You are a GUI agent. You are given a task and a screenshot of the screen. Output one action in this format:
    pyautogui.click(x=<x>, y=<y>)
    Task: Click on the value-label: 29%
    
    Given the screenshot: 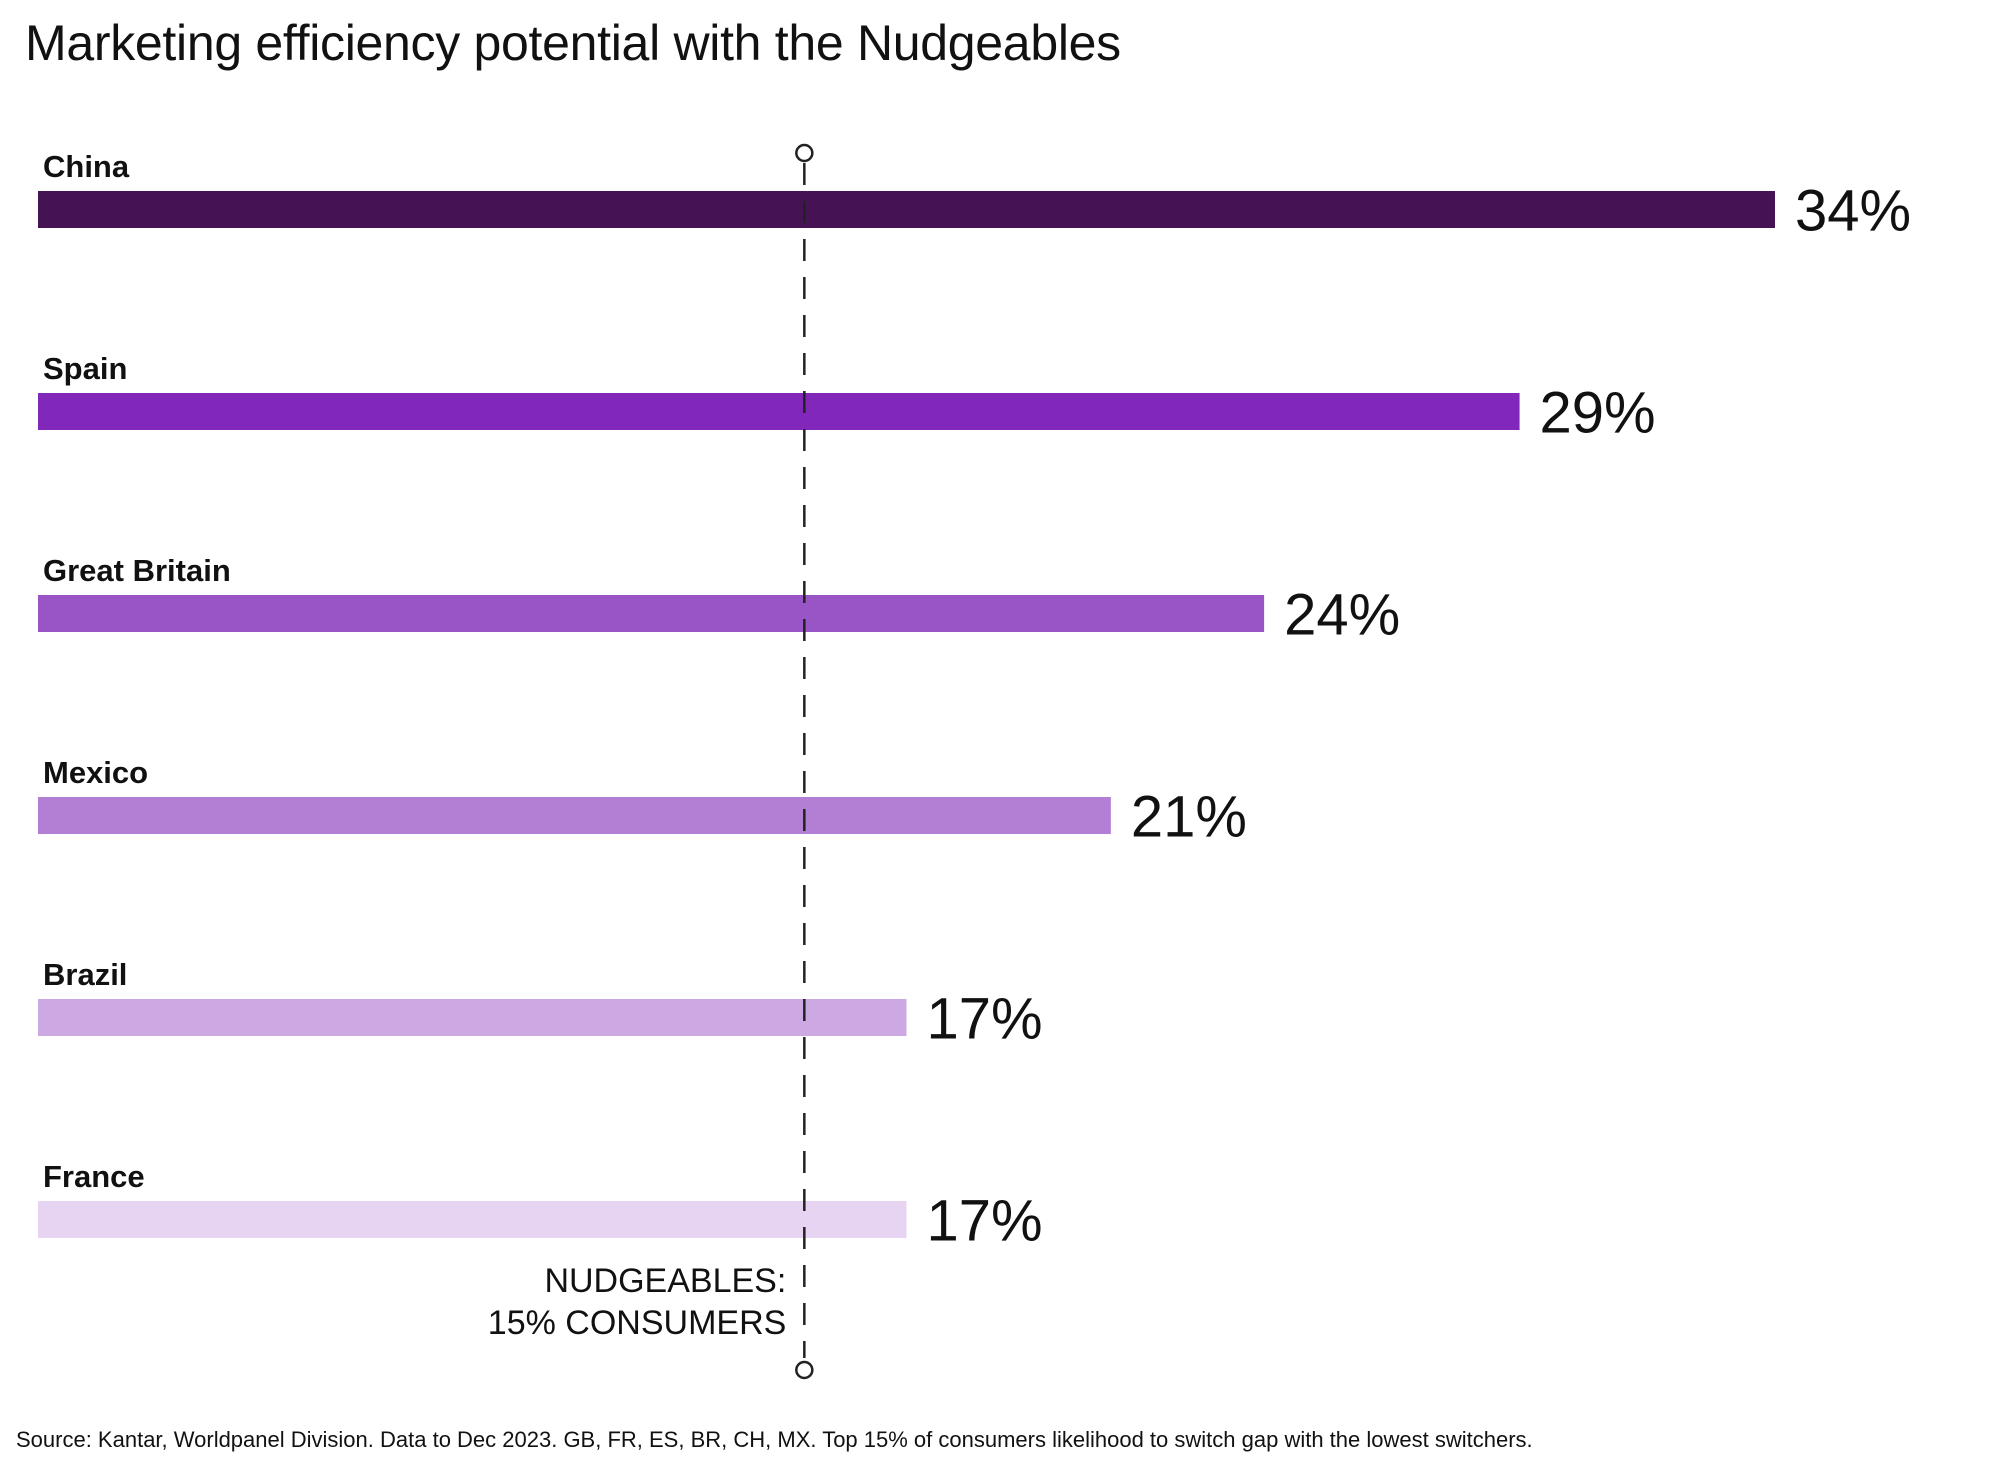 What is the action you would take?
    pyautogui.click(x=1598, y=413)
    